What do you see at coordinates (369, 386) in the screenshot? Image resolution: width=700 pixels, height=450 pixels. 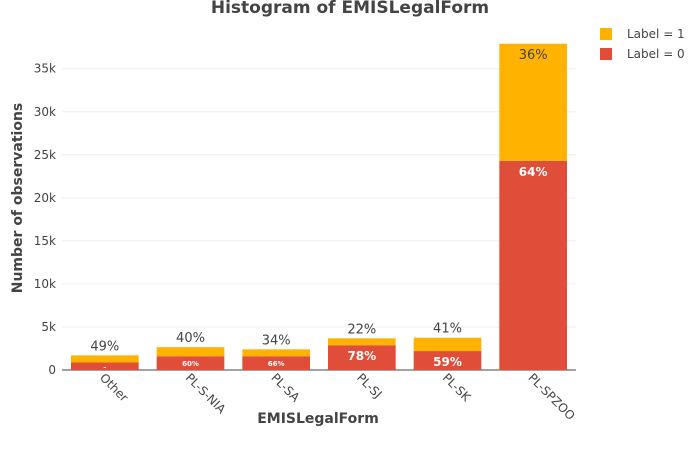 I see `x-tick-label: PL-SJ` at bounding box center [369, 386].